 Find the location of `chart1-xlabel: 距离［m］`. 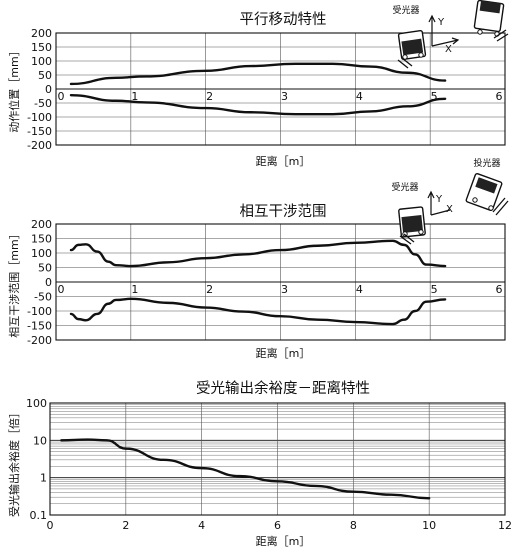

chart1-xlabel: 距离［m］ is located at coordinates (283, 161).